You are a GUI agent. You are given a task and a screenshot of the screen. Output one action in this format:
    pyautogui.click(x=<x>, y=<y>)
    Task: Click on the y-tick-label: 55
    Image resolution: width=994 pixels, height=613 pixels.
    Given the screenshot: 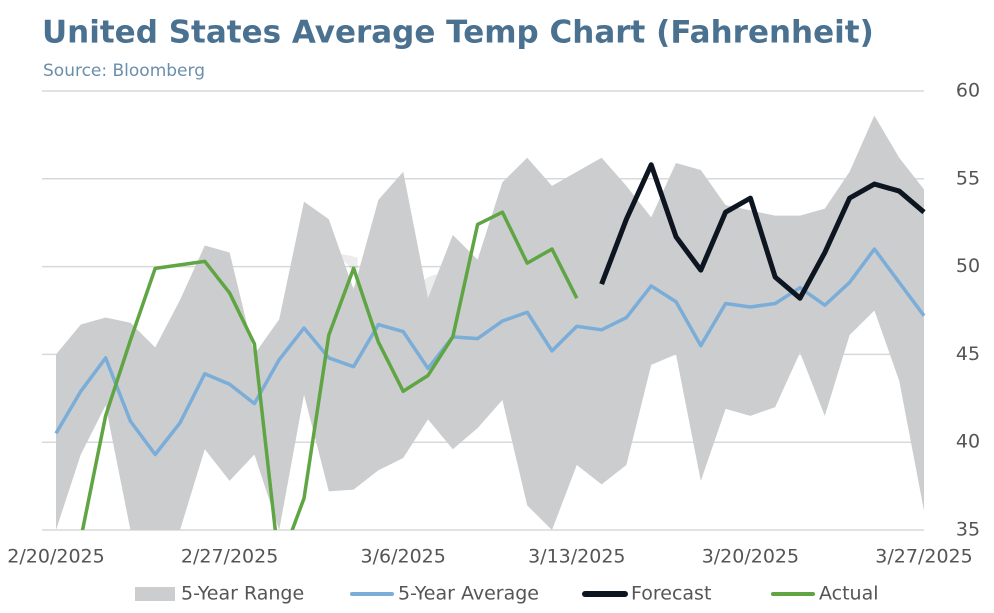 What is the action you would take?
    pyautogui.click(x=968, y=178)
    